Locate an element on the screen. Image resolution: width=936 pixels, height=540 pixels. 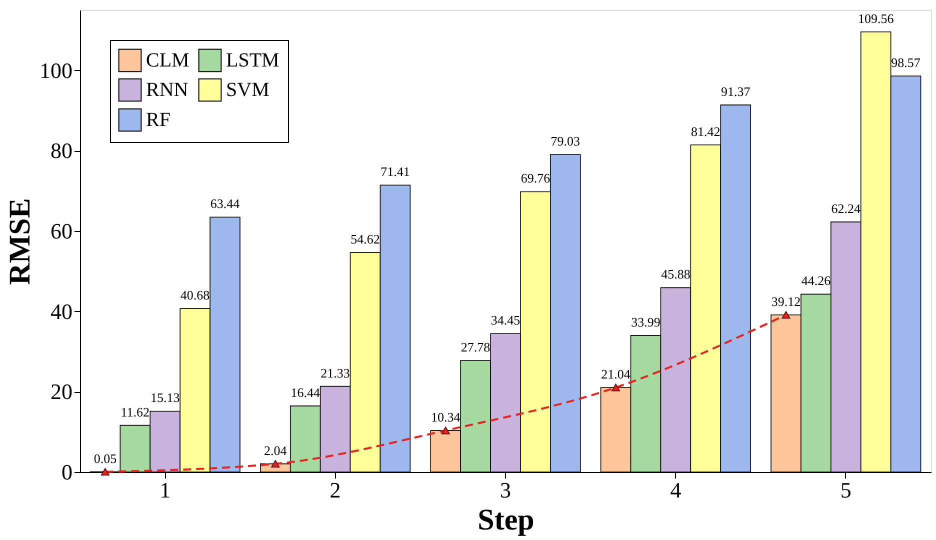
data-label: 40.68 is located at coordinates (195, 295).